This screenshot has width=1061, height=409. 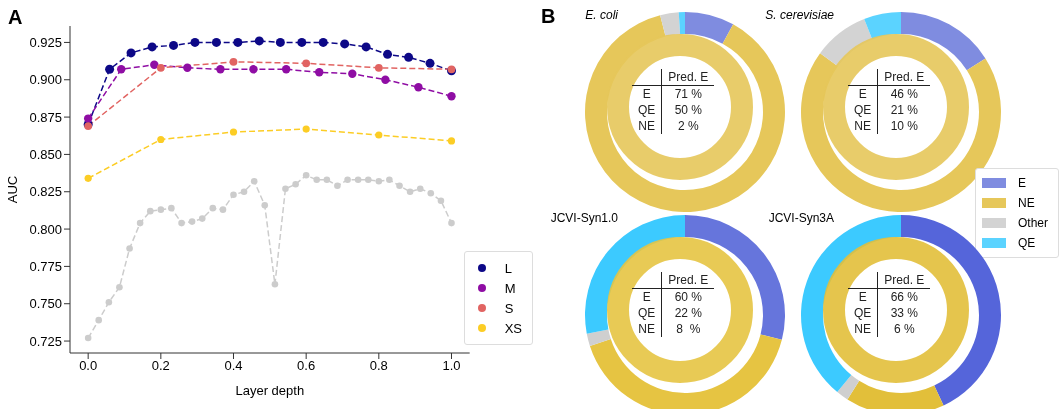 I want to click on text: 46 %, so click(x=904, y=94).